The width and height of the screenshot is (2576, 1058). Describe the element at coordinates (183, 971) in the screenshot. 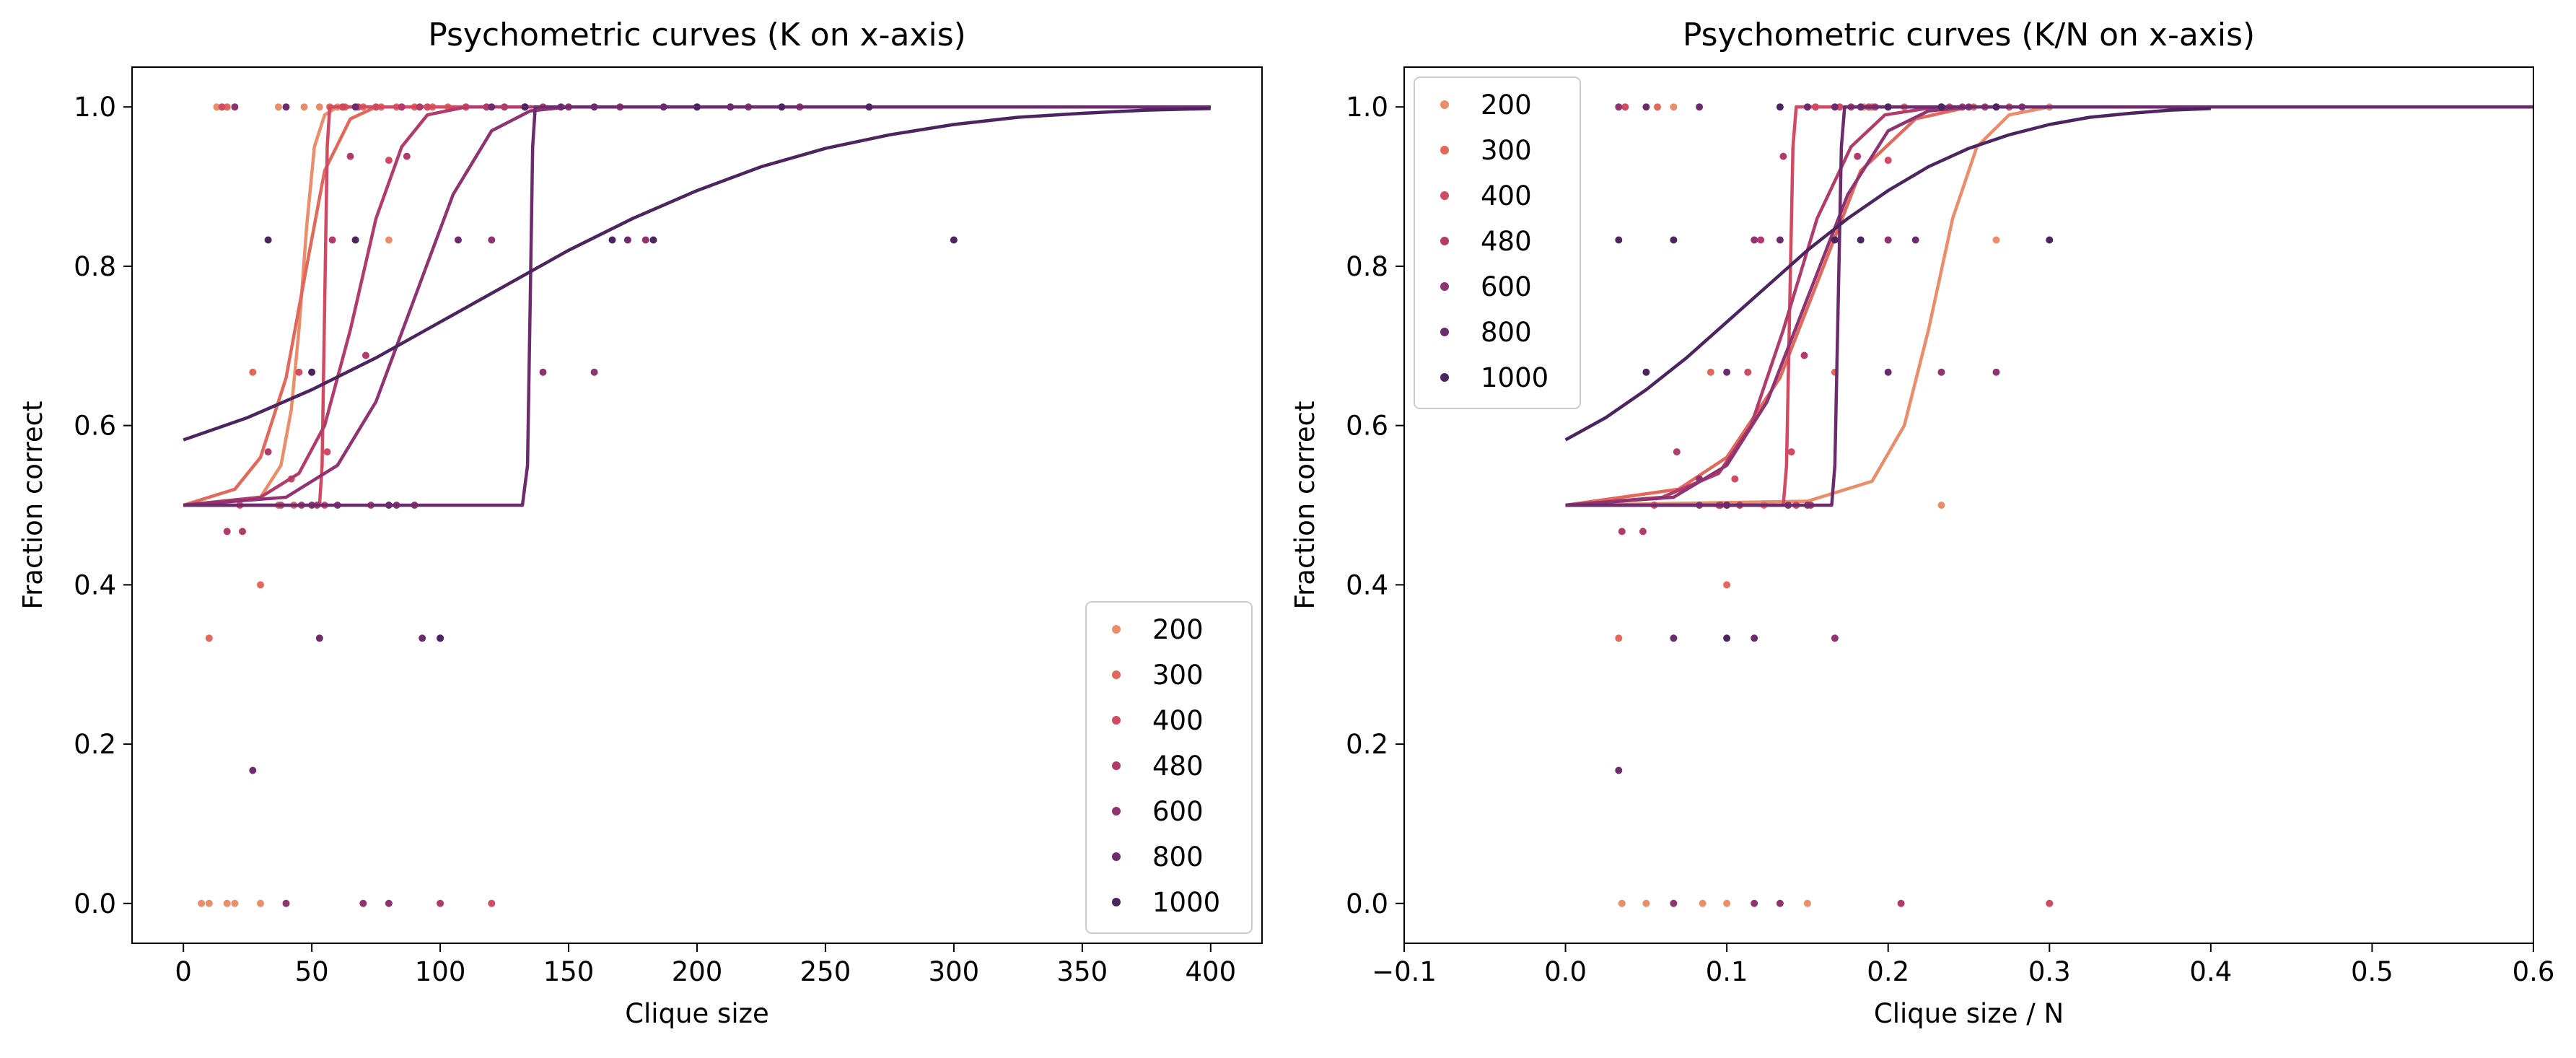

I see `left-x-tick-label: 0` at that location.